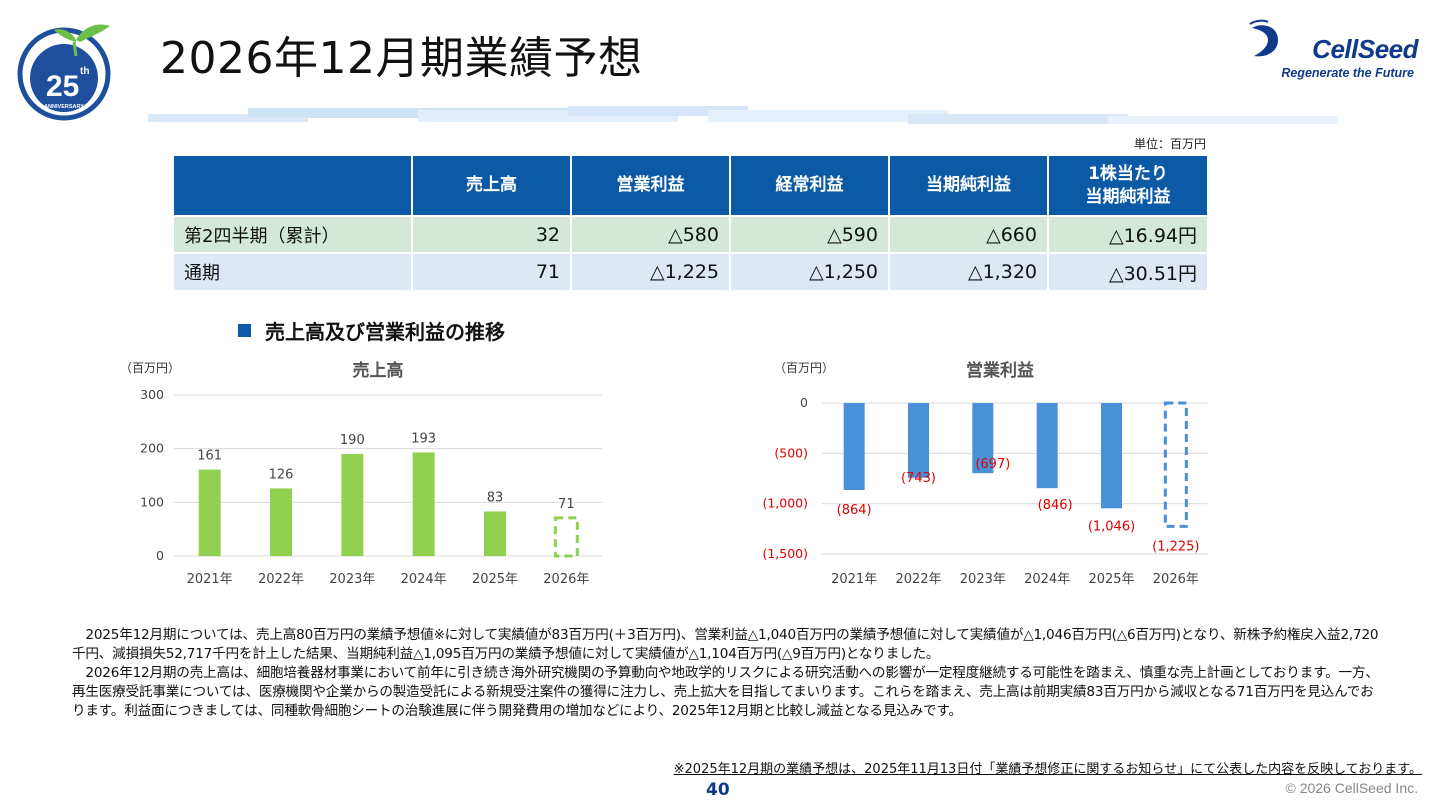 This screenshot has height=810, width=1440. Describe the element at coordinates (1263, 38) in the screenshot. I see `cellseed-mark-icon` at that location.